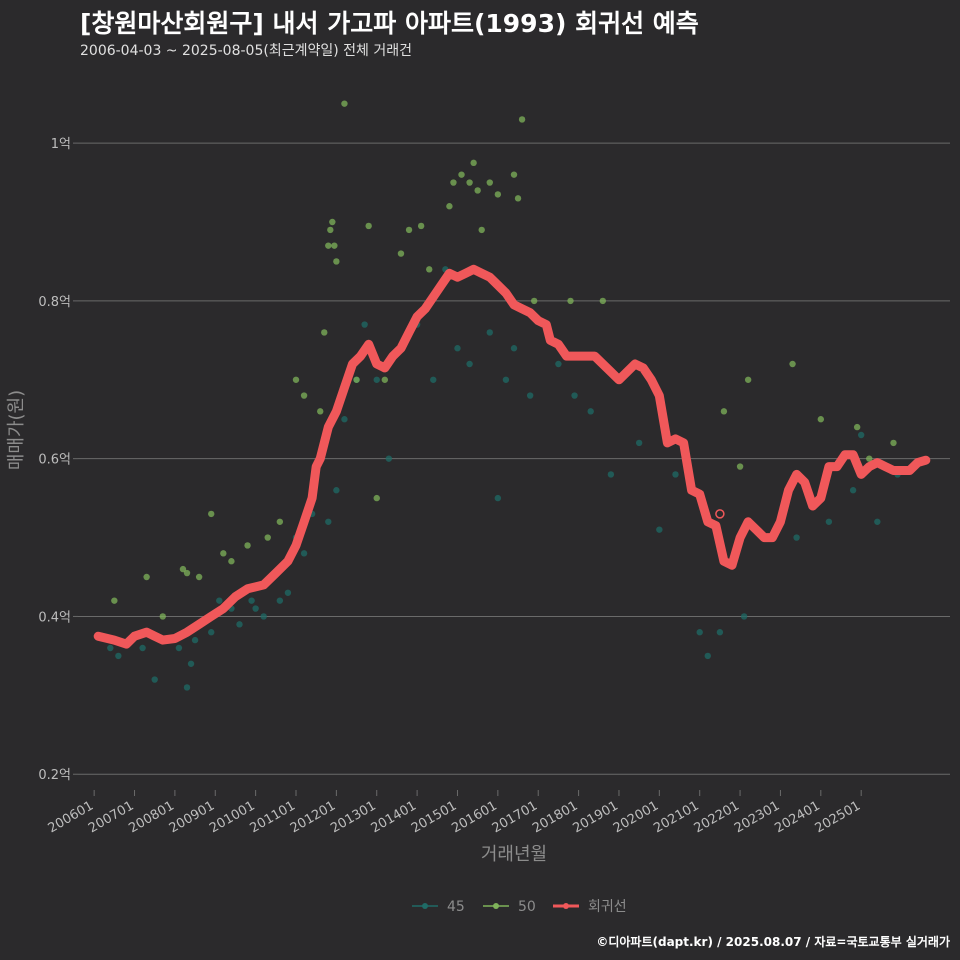  I want to click on x-tick-label: 202101, so click(676, 817).